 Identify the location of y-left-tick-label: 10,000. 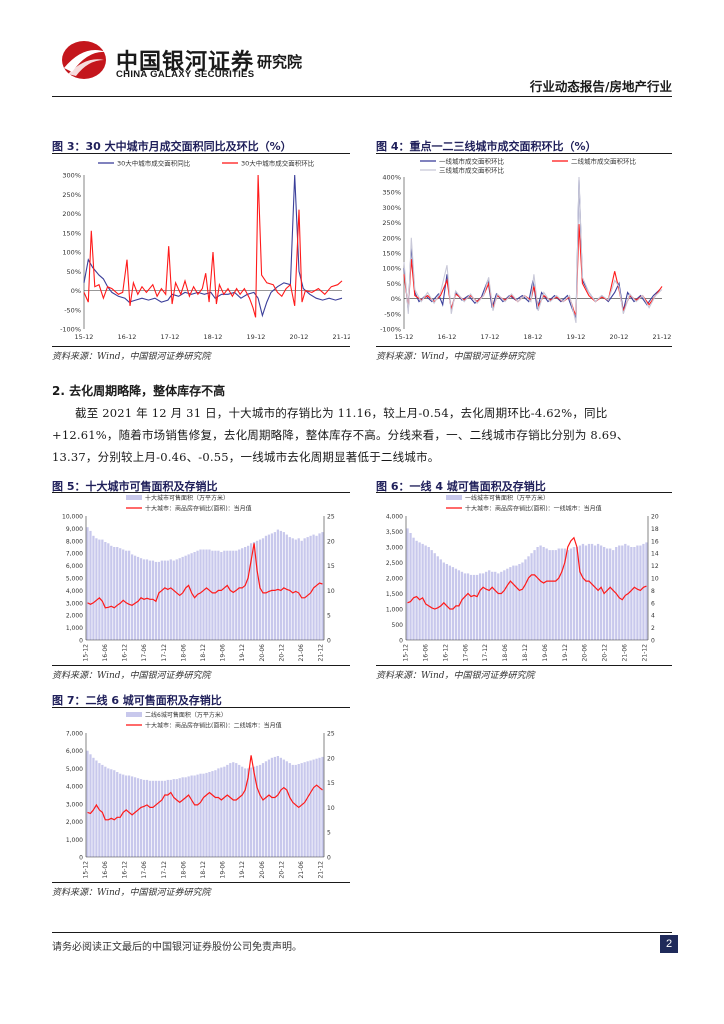
(72, 517).